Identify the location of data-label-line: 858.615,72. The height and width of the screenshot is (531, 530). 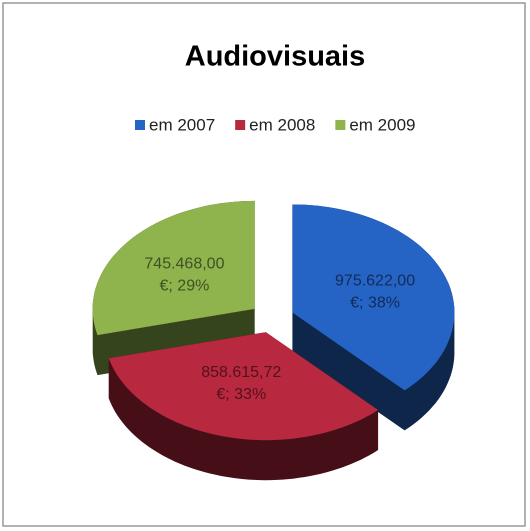
(241, 372).